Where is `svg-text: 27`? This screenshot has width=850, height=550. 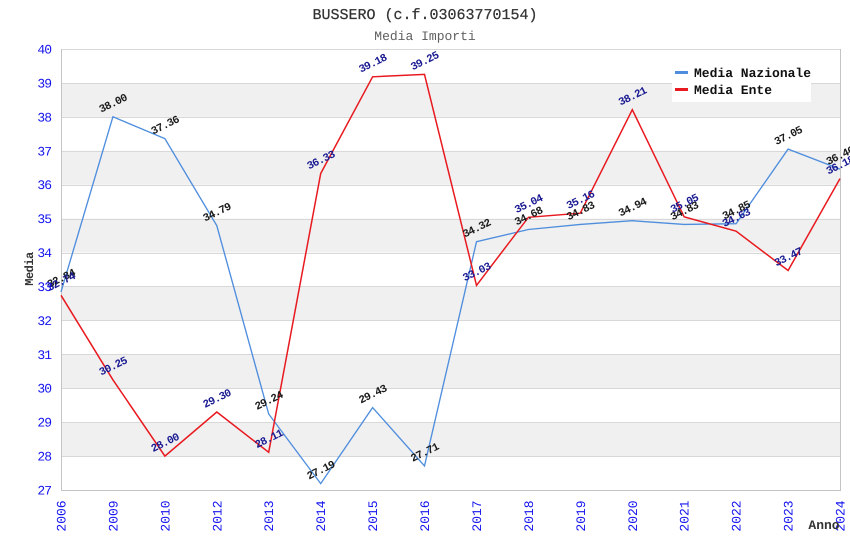 svg-text: 27 is located at coordinates (44, 491).